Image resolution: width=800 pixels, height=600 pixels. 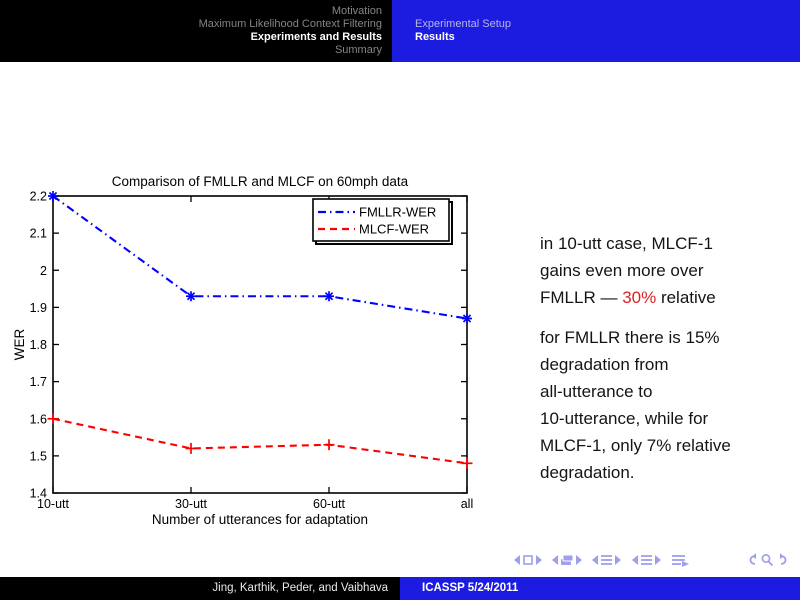 I want to click on footer-conference: ICASSP 5/24/2011, so click(x=600, y=588).